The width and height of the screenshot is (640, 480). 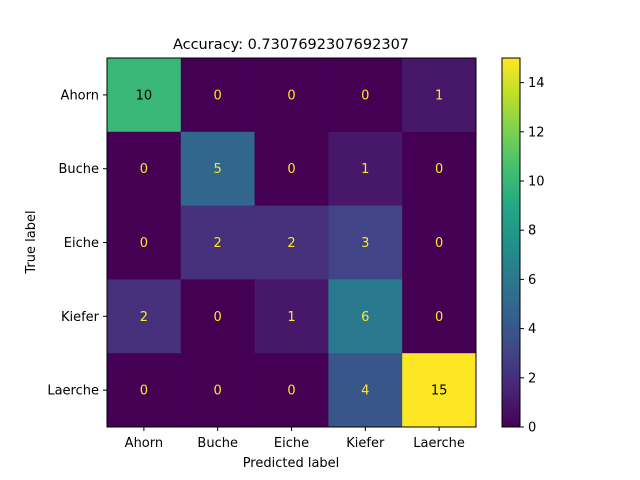 I want to click on y-axis-label: True label, so click(x=31, y=242).